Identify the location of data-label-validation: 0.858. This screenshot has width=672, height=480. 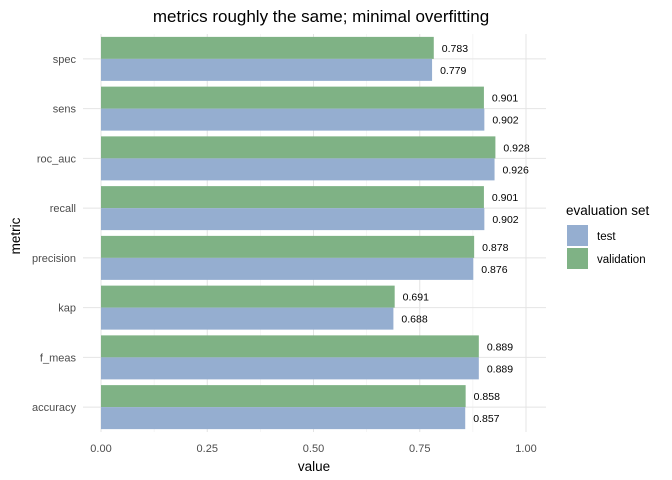
(487, 397).